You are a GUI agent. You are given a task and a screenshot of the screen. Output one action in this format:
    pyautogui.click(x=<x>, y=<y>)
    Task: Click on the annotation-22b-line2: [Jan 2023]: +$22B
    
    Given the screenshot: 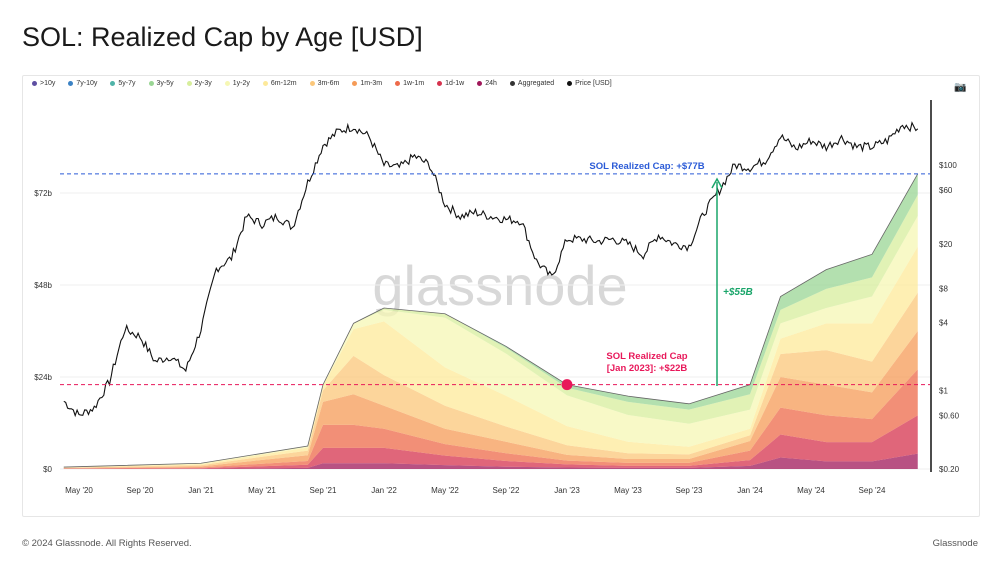 What is the action you would take?
    pyautogui.click(x=647, y=368)
    